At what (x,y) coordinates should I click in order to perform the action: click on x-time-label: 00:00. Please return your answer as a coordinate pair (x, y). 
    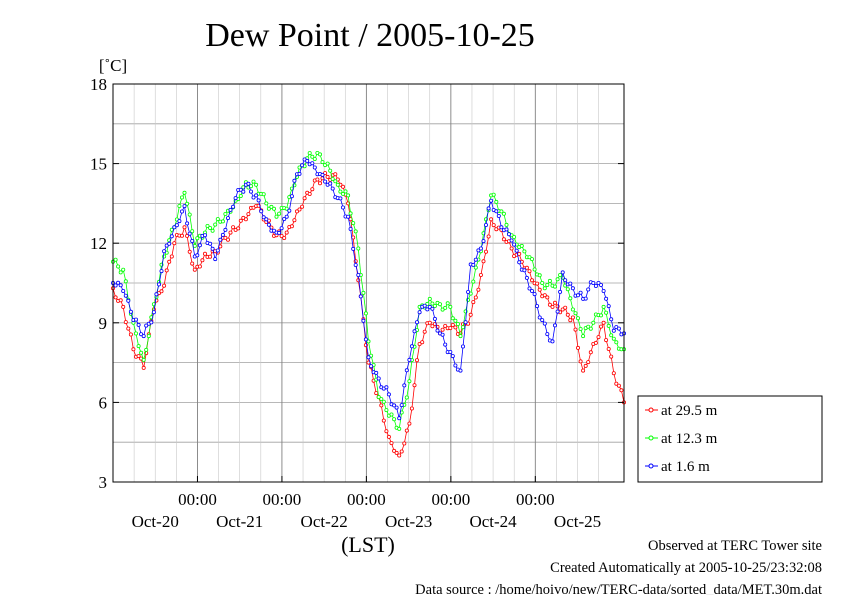
    Looking at the image, I should click on (197, 499).